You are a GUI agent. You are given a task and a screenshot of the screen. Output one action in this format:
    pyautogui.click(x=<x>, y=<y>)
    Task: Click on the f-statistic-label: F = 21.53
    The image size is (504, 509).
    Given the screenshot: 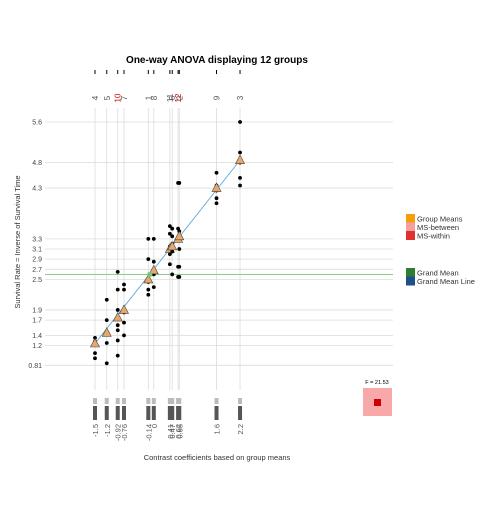 What is the action you would take?
    pyautogui.click(x=376, y=383)
    